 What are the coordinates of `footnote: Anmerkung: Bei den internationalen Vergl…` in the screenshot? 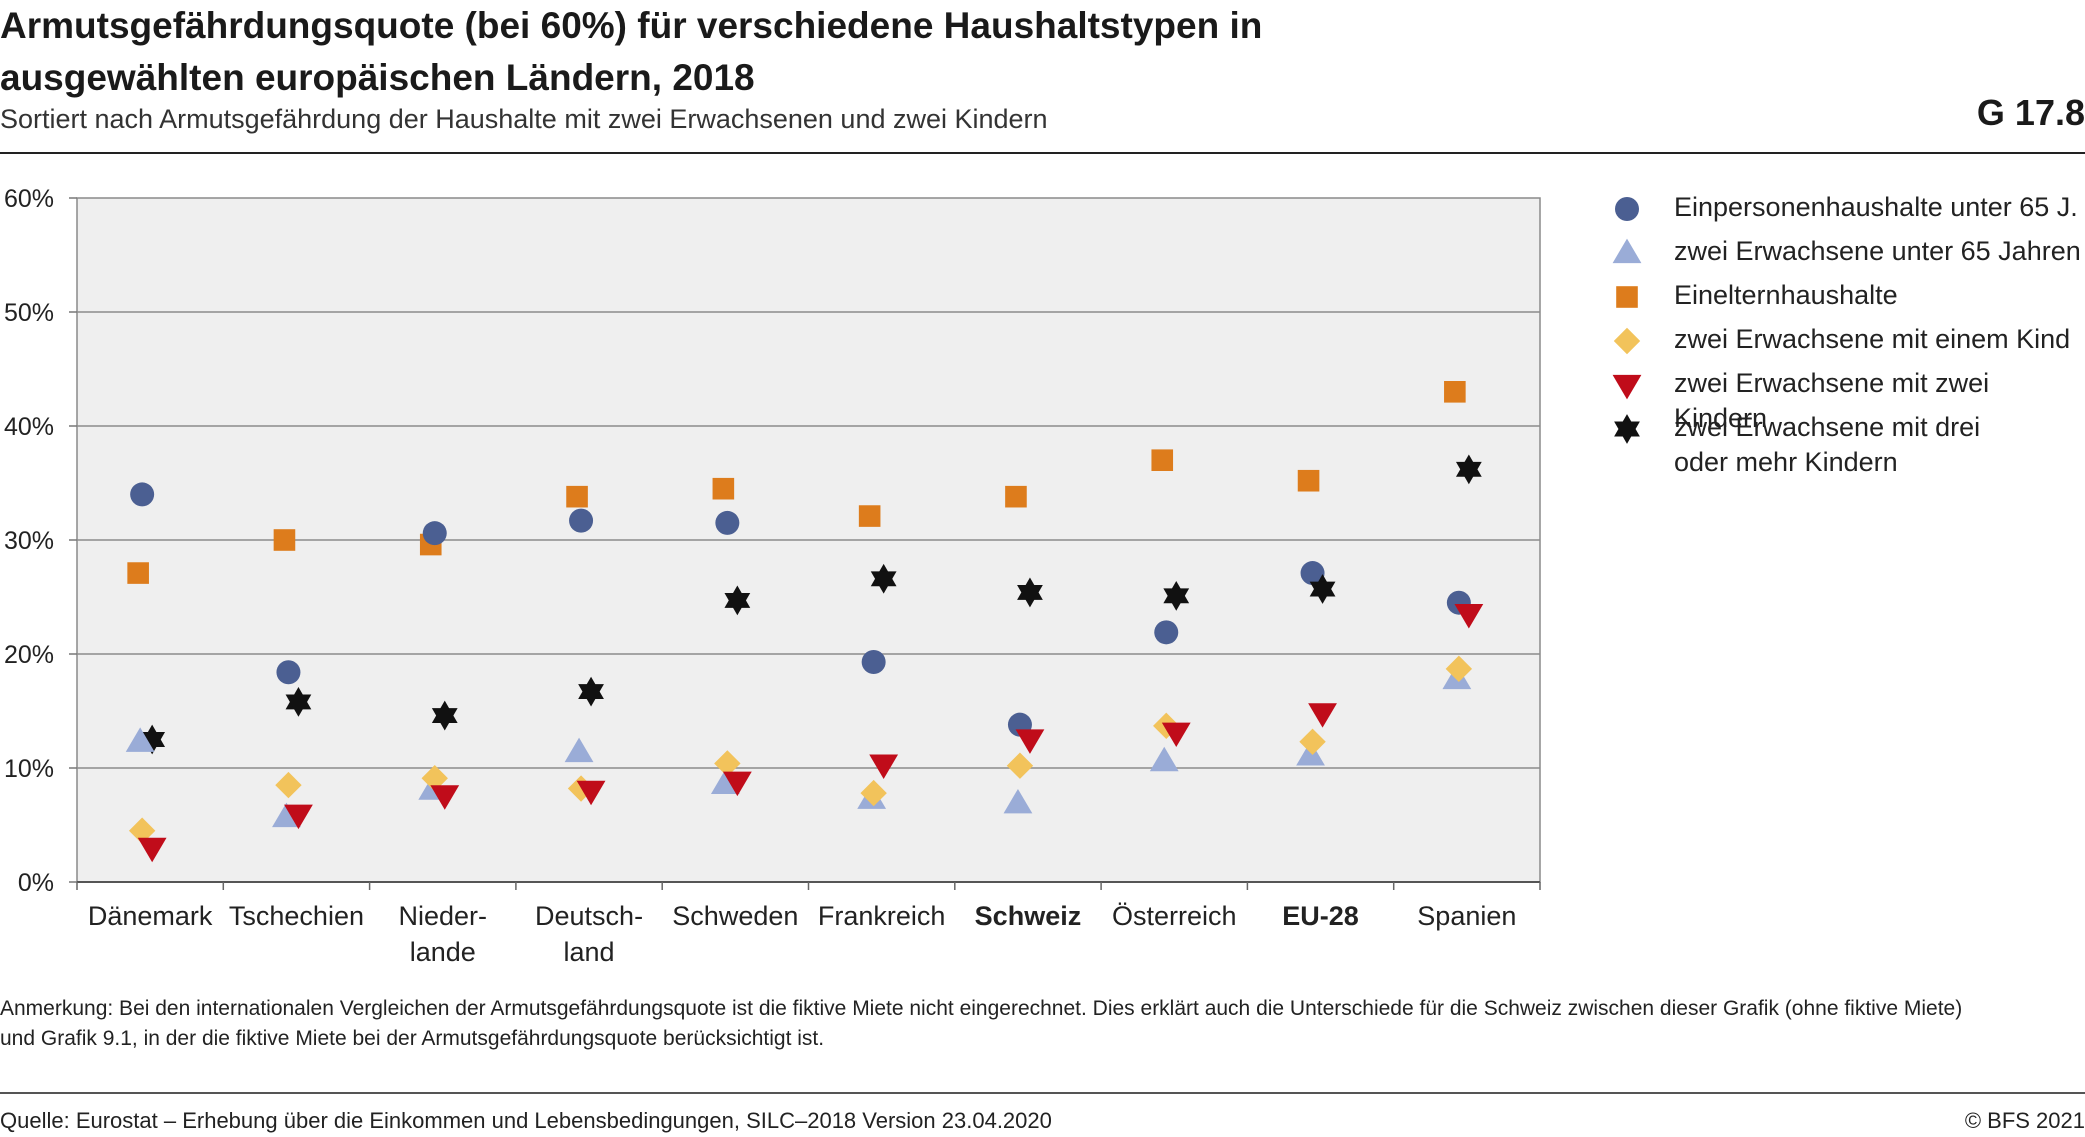 It's located at (981, 1023).